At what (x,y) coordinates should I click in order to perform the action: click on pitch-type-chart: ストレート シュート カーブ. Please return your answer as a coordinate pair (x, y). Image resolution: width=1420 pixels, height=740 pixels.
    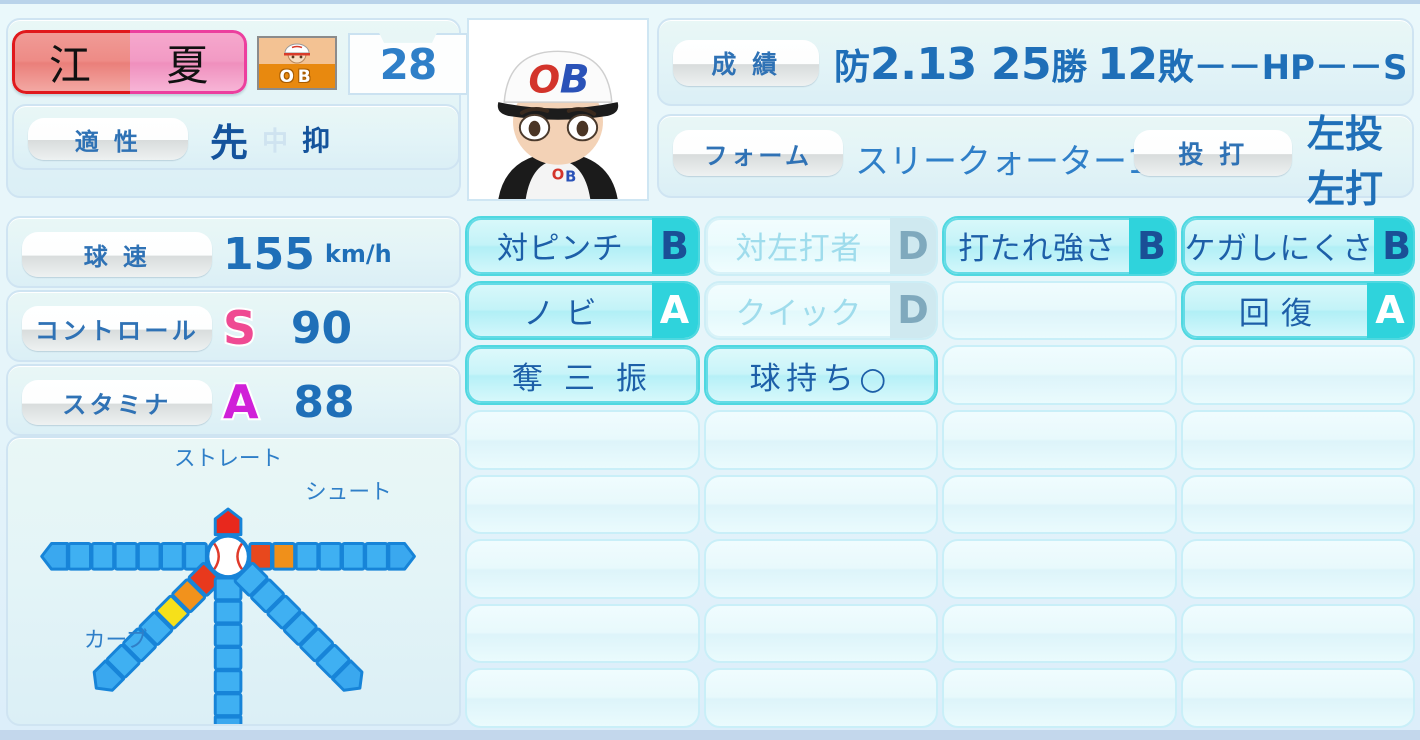
    Looking at the image, I should click on (233, 588).